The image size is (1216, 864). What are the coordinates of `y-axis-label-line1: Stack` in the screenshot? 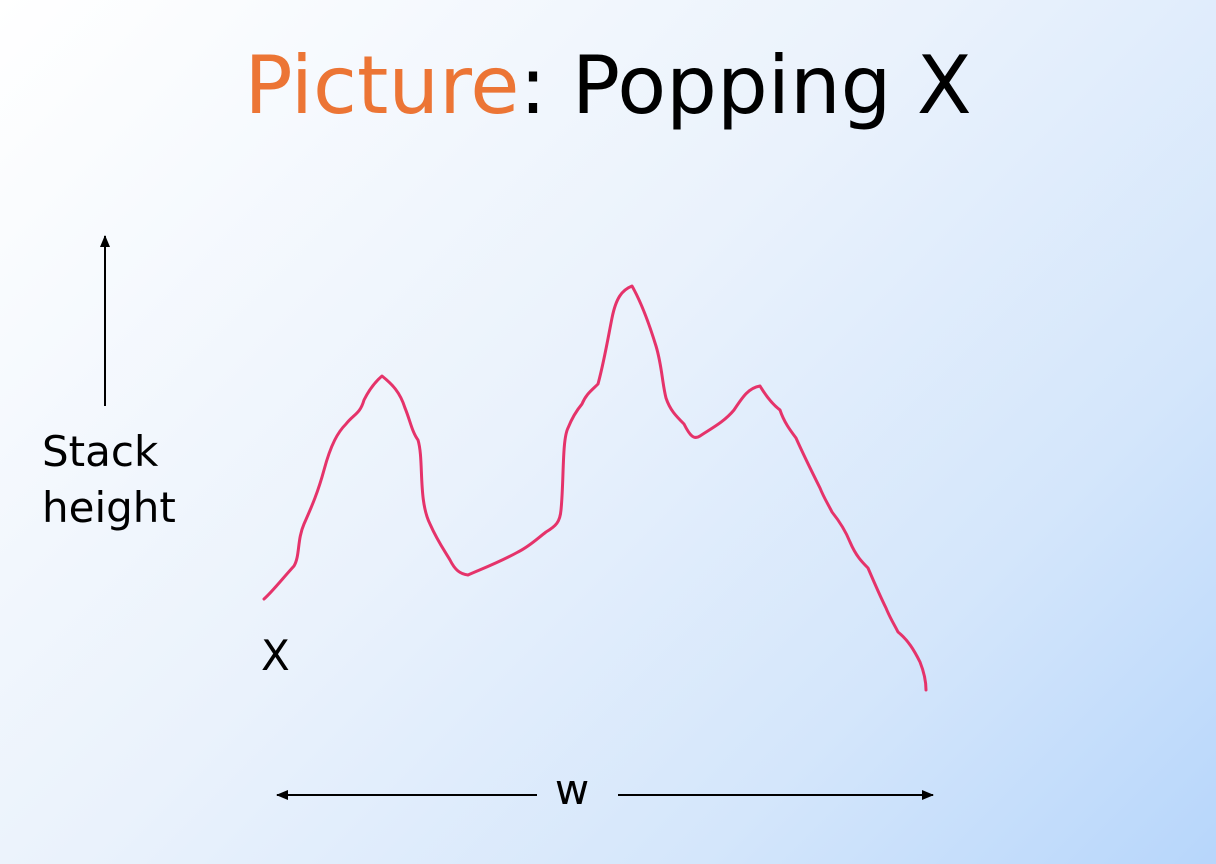 It's located at (100, 451).